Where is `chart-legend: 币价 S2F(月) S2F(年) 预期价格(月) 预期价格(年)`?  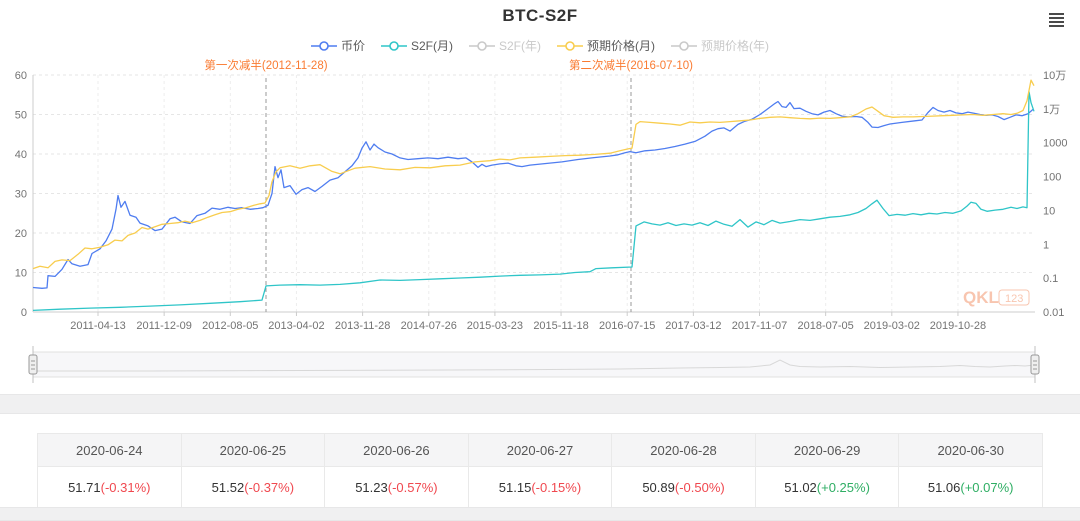
chart-legend: 币价 S2F(月) S2F(年) 预期价格(月) 预期价格(年) is located at coordinates (540, 45).